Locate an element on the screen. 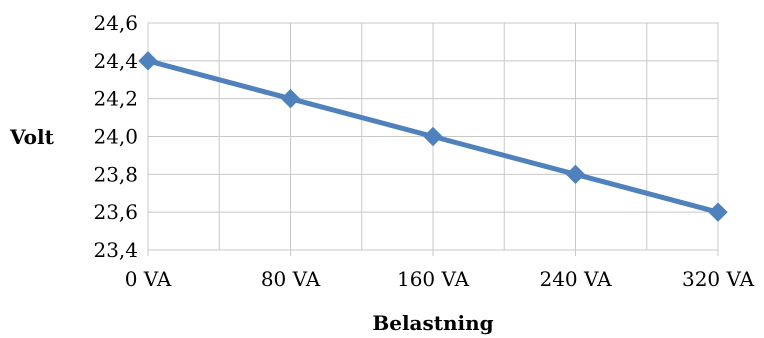  x-tick-label: 0 VA is located at coordinates (148, 279).